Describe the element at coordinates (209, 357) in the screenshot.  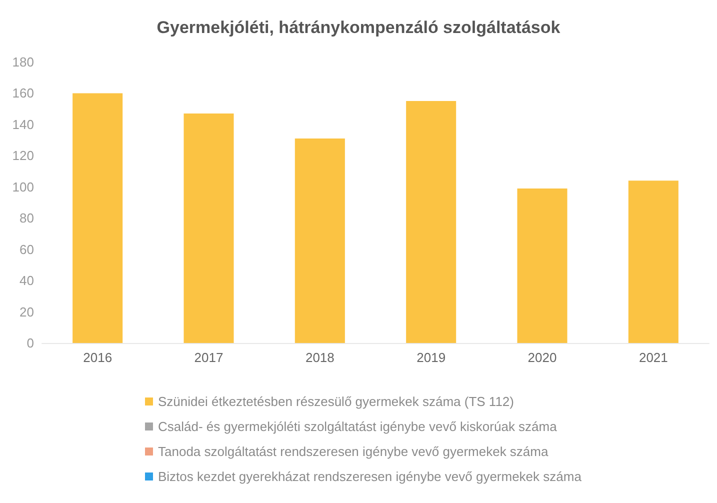
I see `x-tick-label: 2017` at that location.